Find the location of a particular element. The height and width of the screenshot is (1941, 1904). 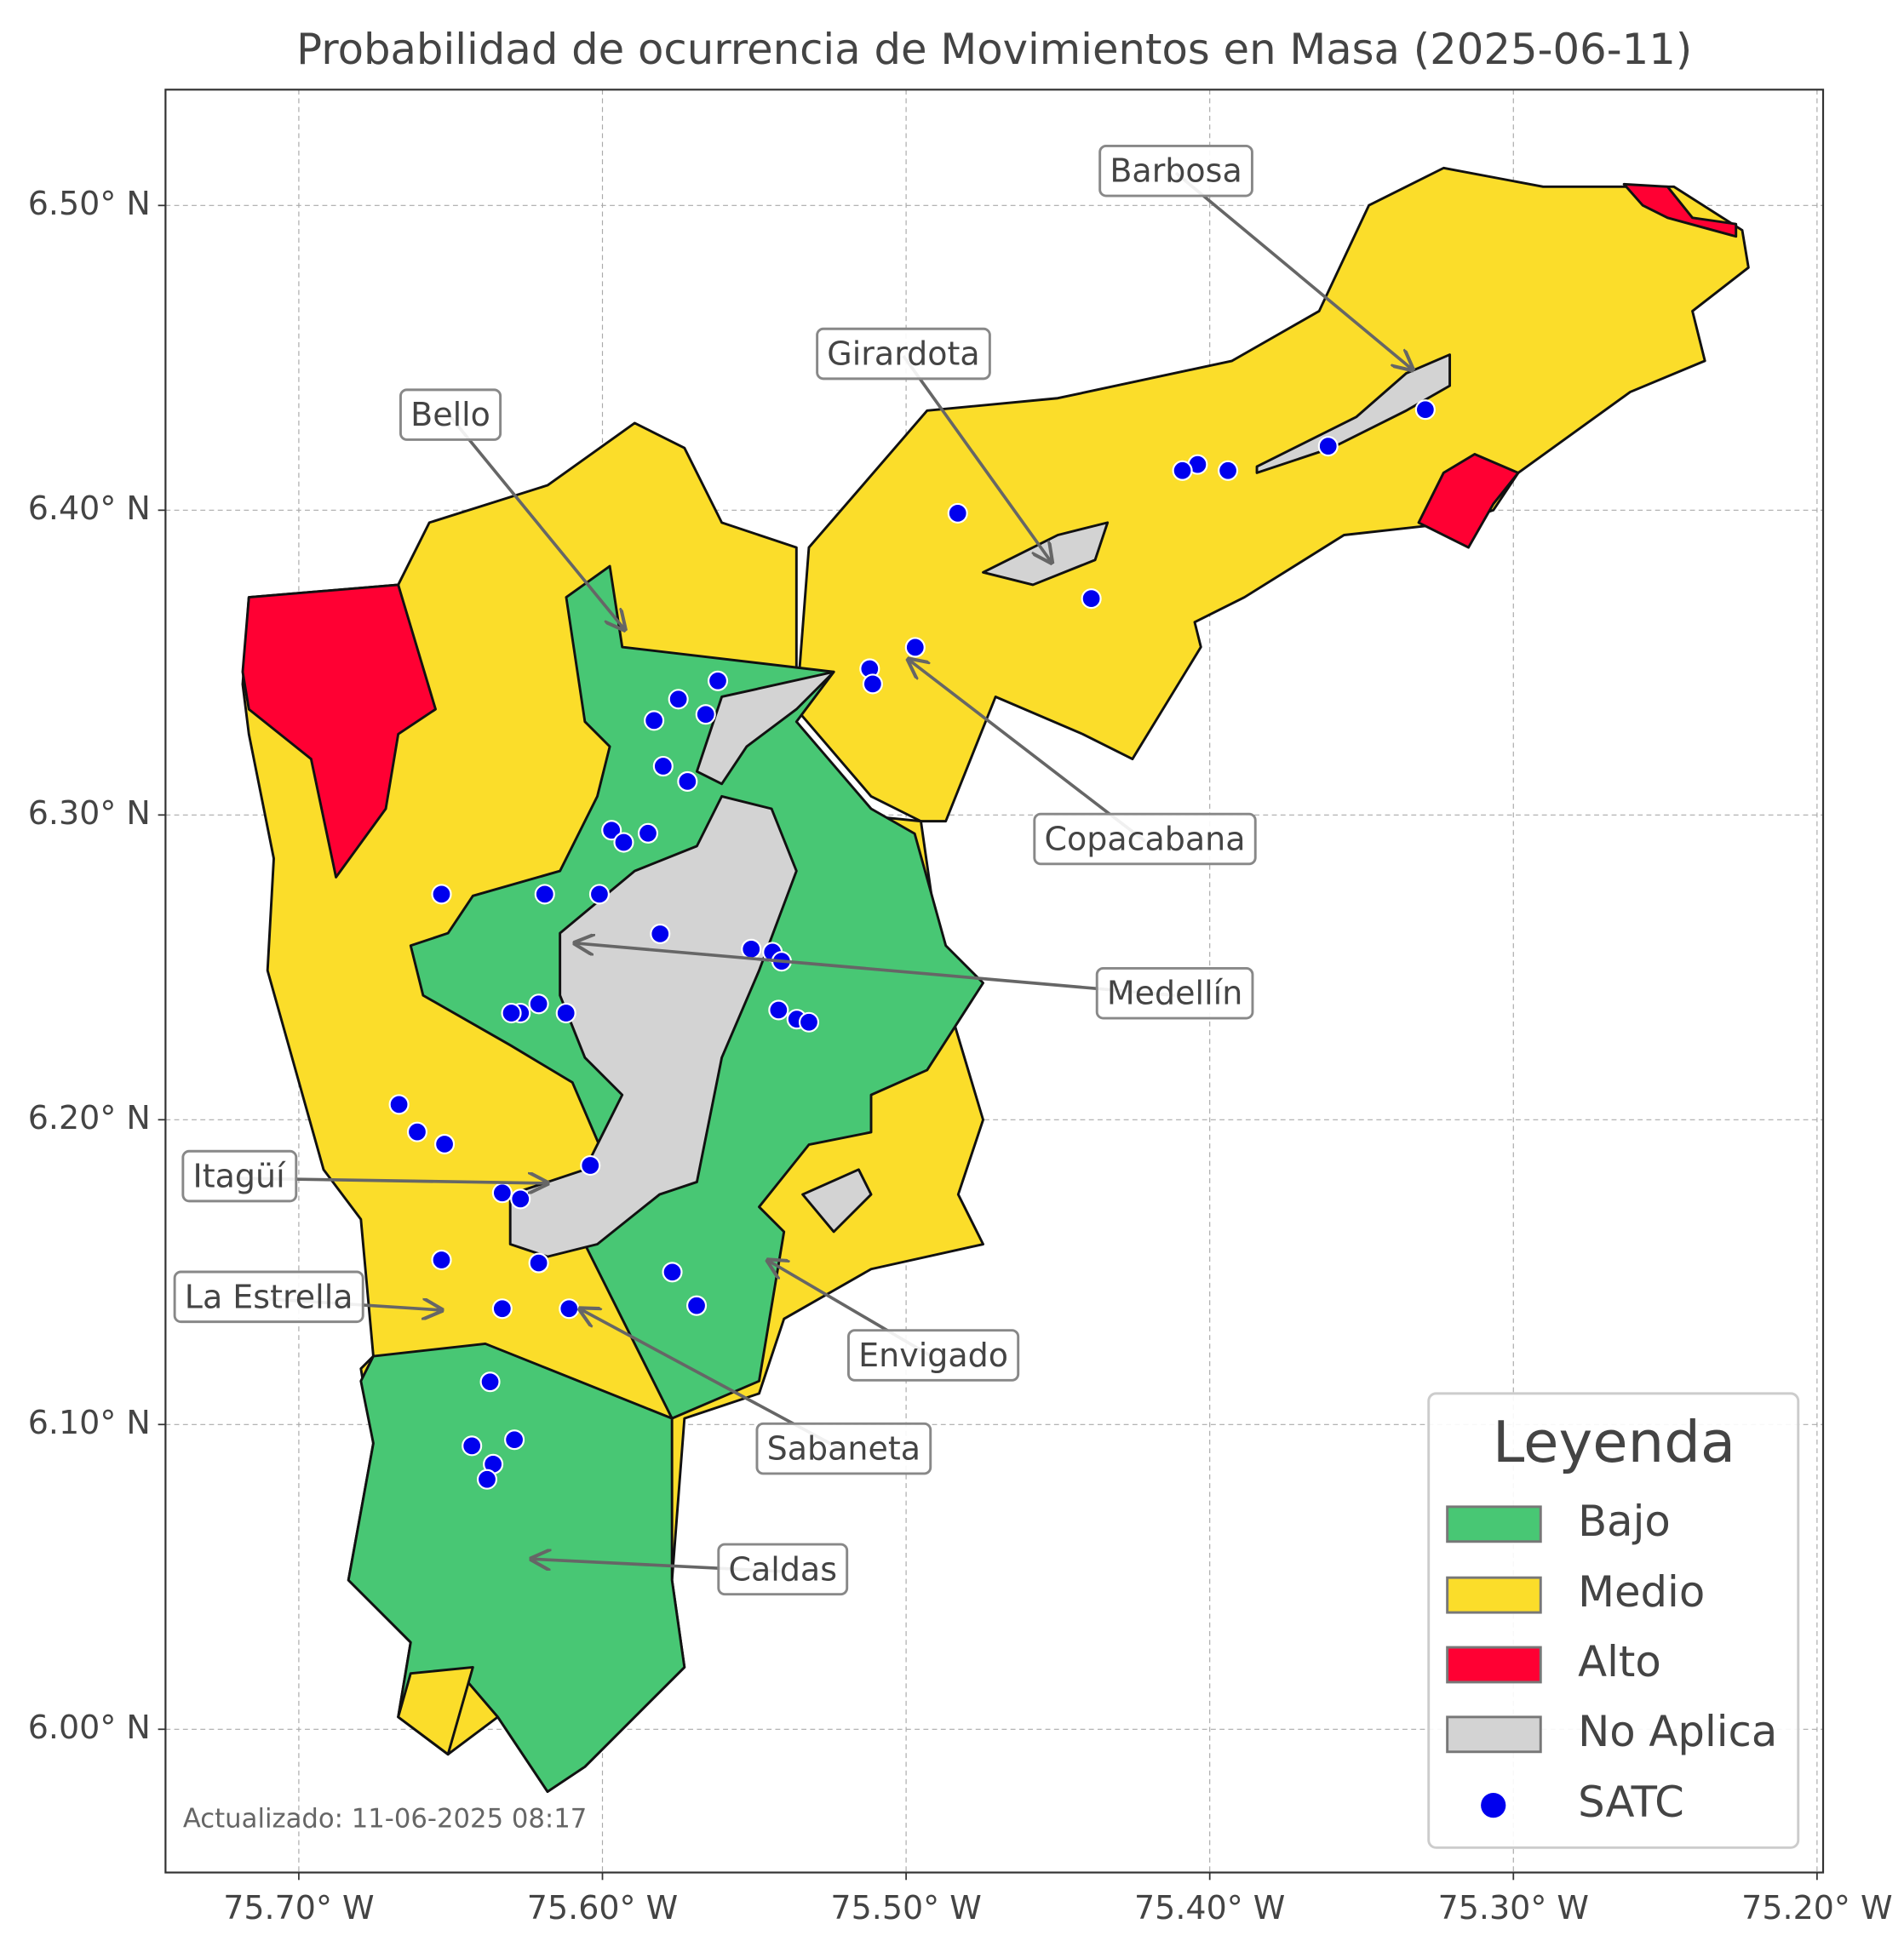

x-tick-label: 75.40° W is located at coordinates (1209, 1908).